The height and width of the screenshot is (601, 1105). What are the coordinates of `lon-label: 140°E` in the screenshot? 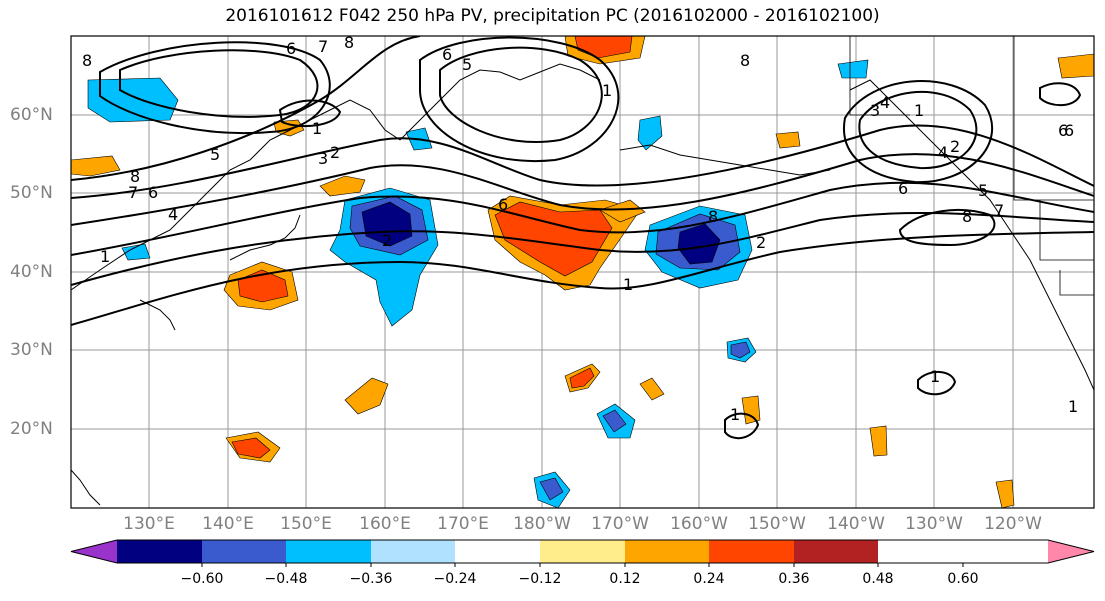 It's located at (228, 524).